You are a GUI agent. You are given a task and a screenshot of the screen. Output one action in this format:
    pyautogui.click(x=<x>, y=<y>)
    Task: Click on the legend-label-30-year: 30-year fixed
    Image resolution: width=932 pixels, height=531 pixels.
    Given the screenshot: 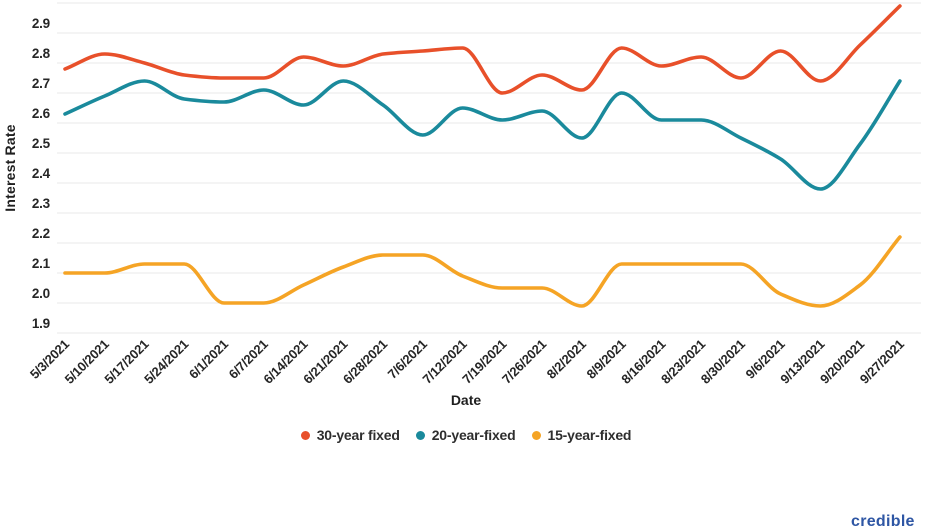 What is the action you would take?
    pyautogui.click(x=358, y=435)
    